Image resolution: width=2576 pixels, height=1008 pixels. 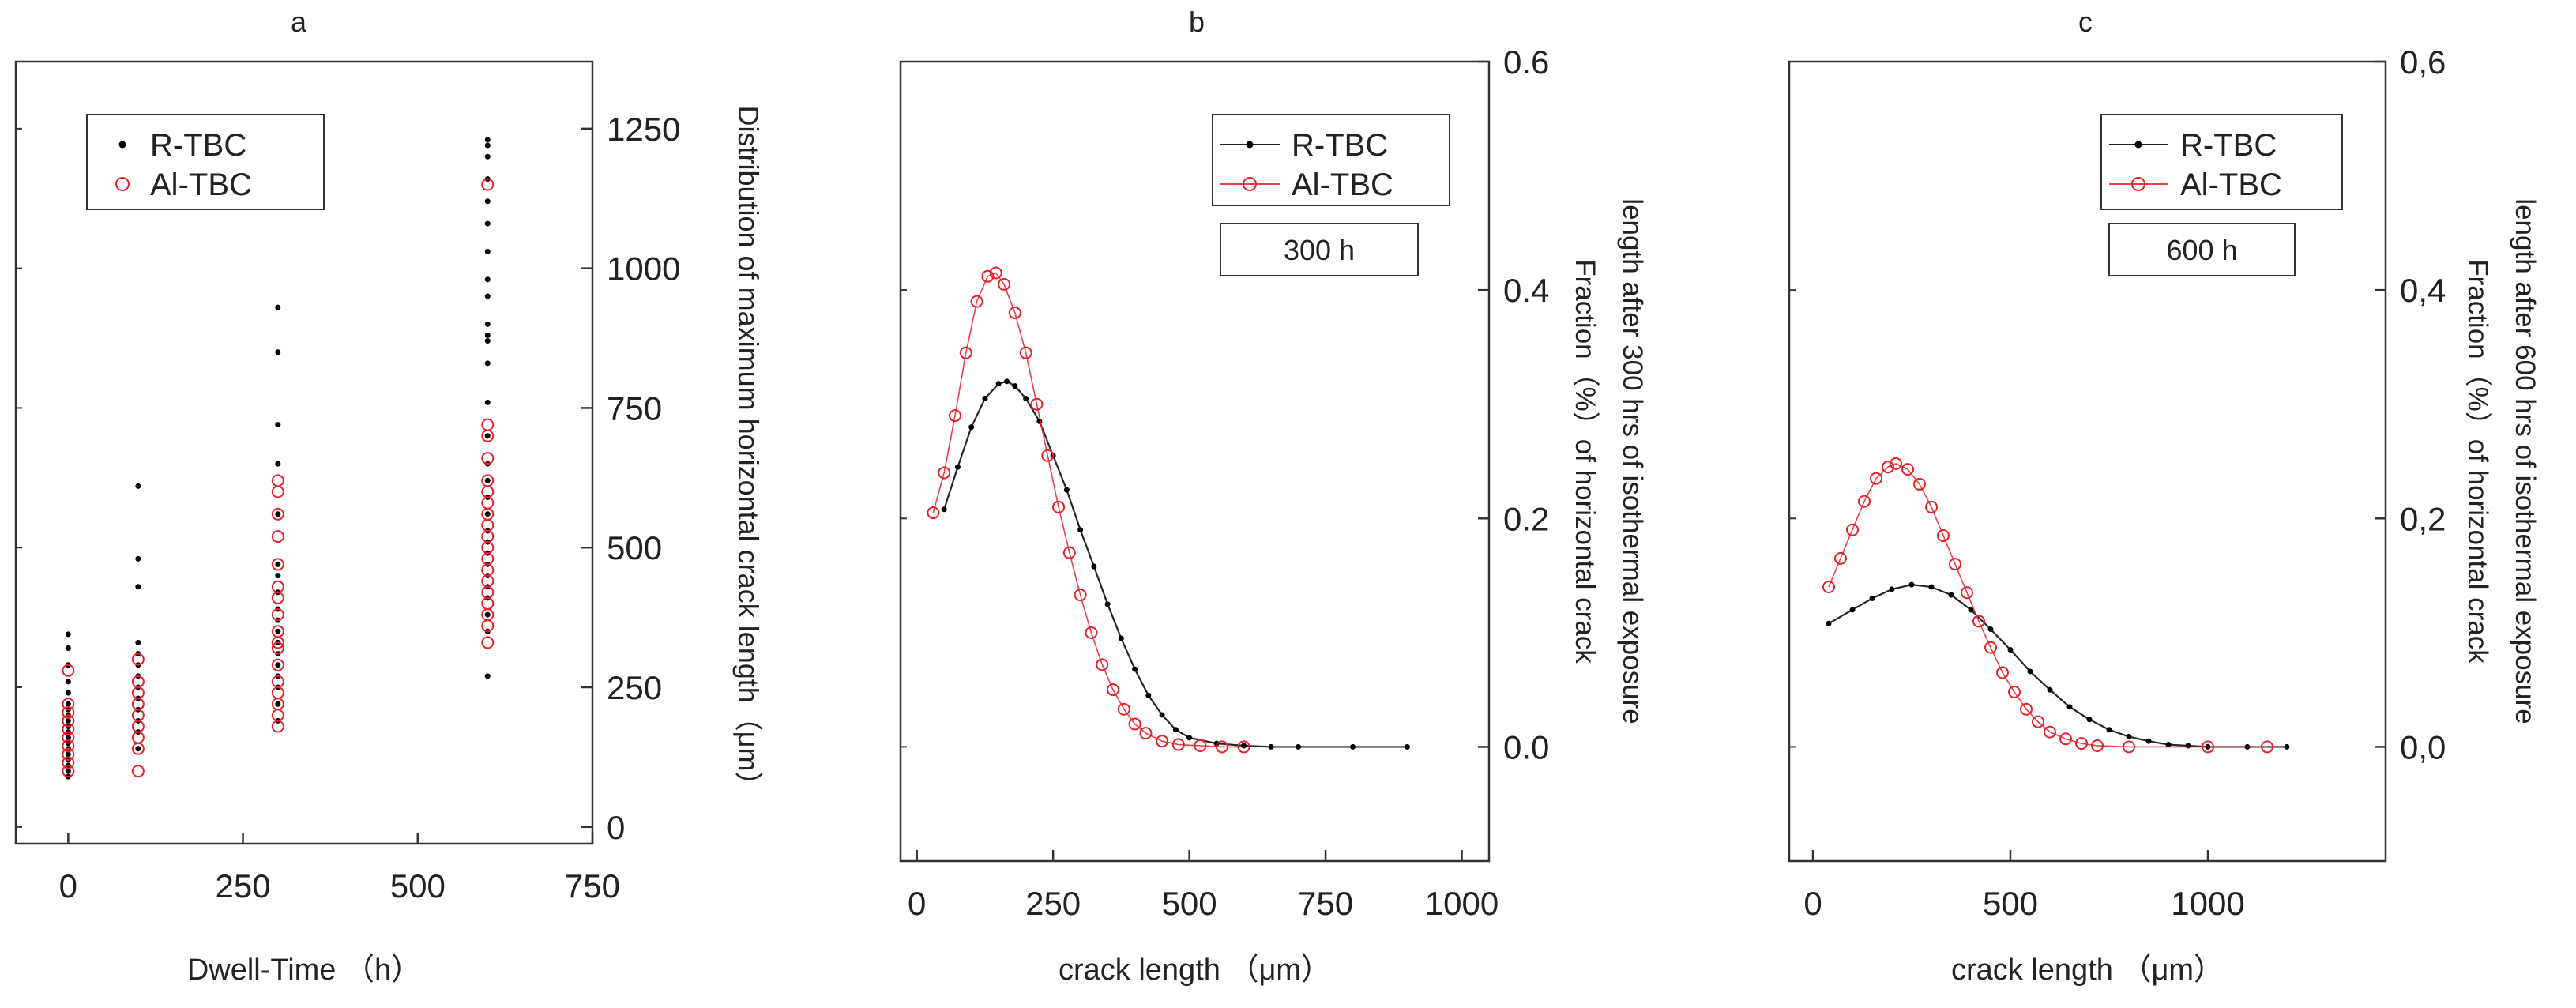 What do you see at coordinates (1197, 22) in the screenshot?
I see `panel-title: b` at bounding box center [1197, 22].